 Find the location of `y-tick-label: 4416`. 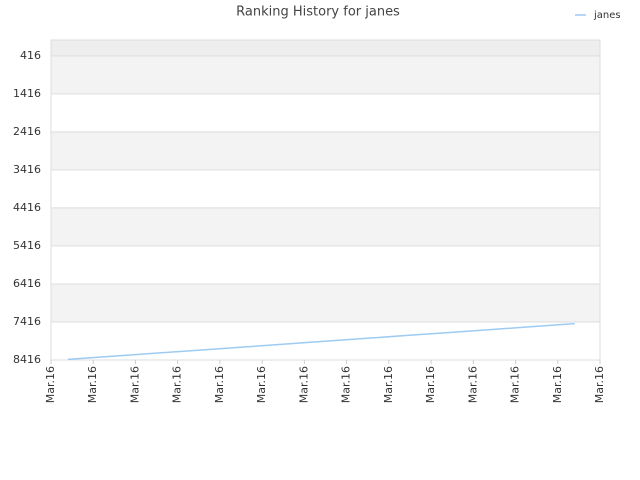

y-tick-label: 4416 is located at coordinates (27, 207).